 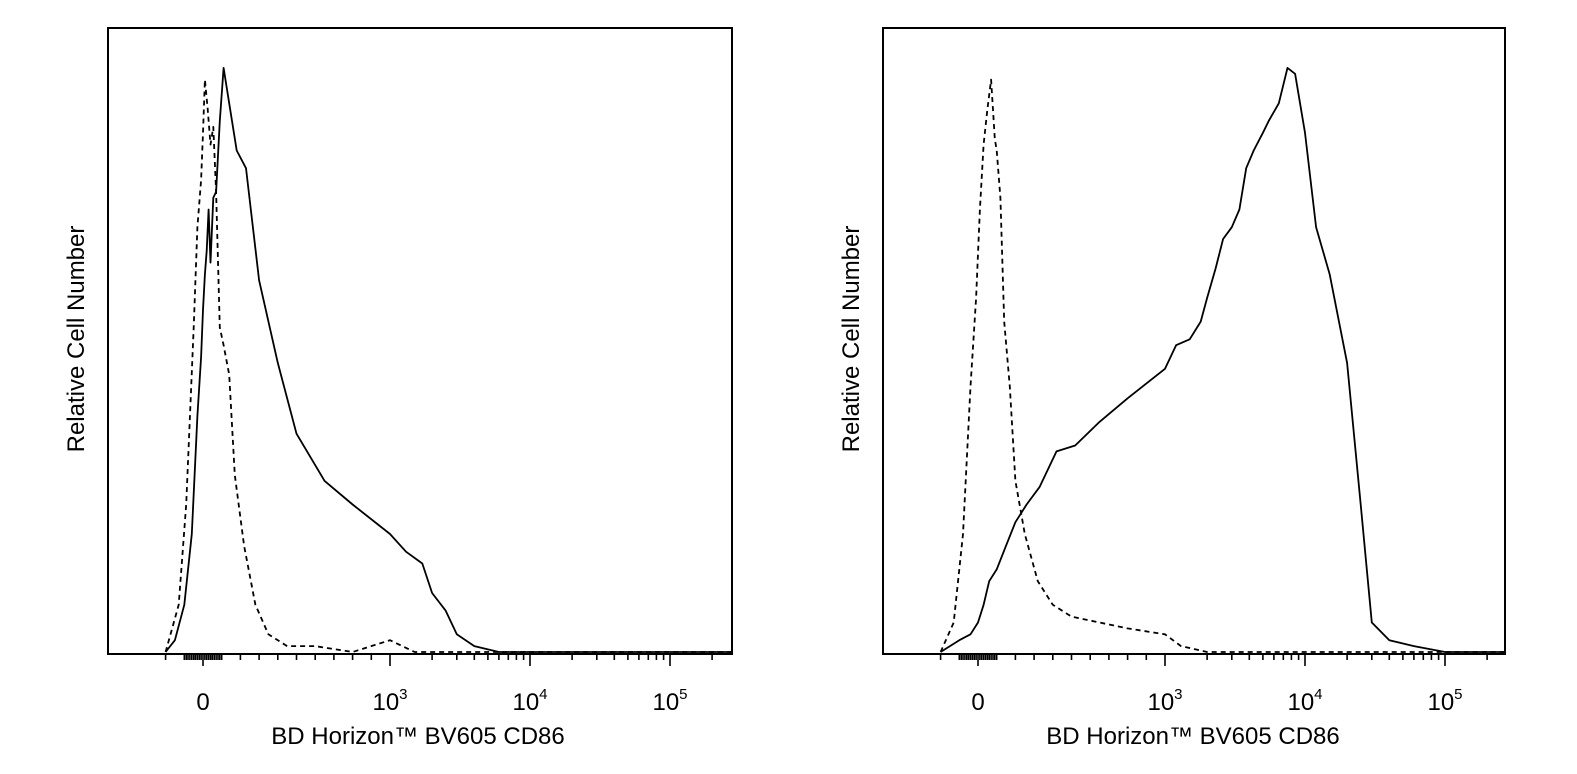 What do you see at coordinates (417, 736) in the screenshot?
I see `left-x-axis-title: BD Horizon™ BV605 CD86` at bounding box center [417, 736].